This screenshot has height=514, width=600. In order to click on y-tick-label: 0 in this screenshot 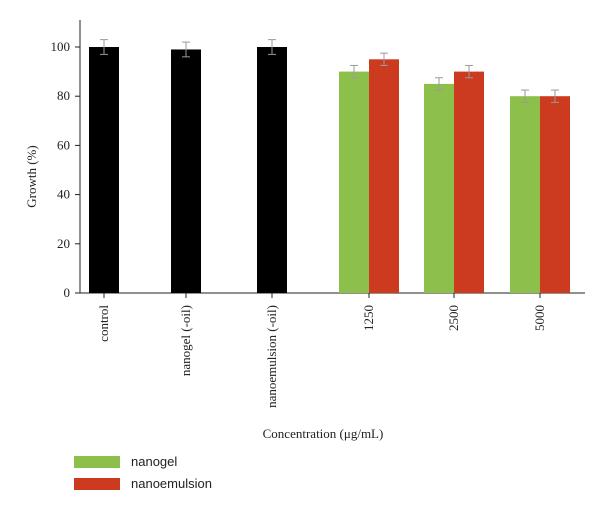, I will do `click(67, 292)`.